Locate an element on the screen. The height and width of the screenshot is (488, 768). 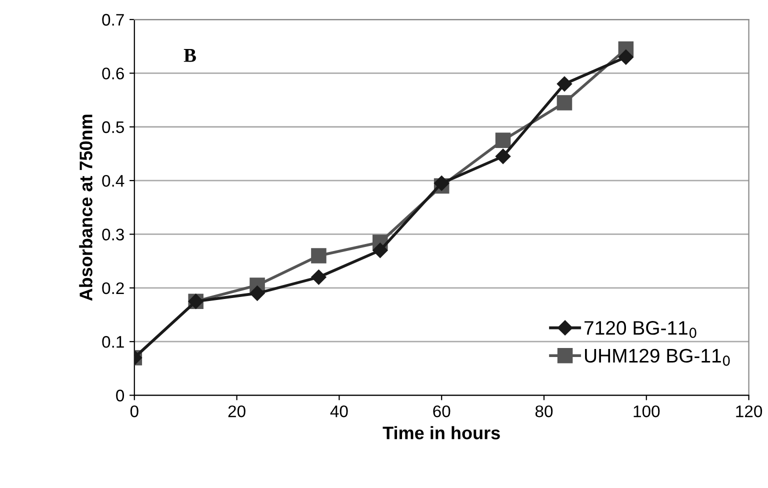
y-tick-label: 0.4 is located at coordinates (113, 180).